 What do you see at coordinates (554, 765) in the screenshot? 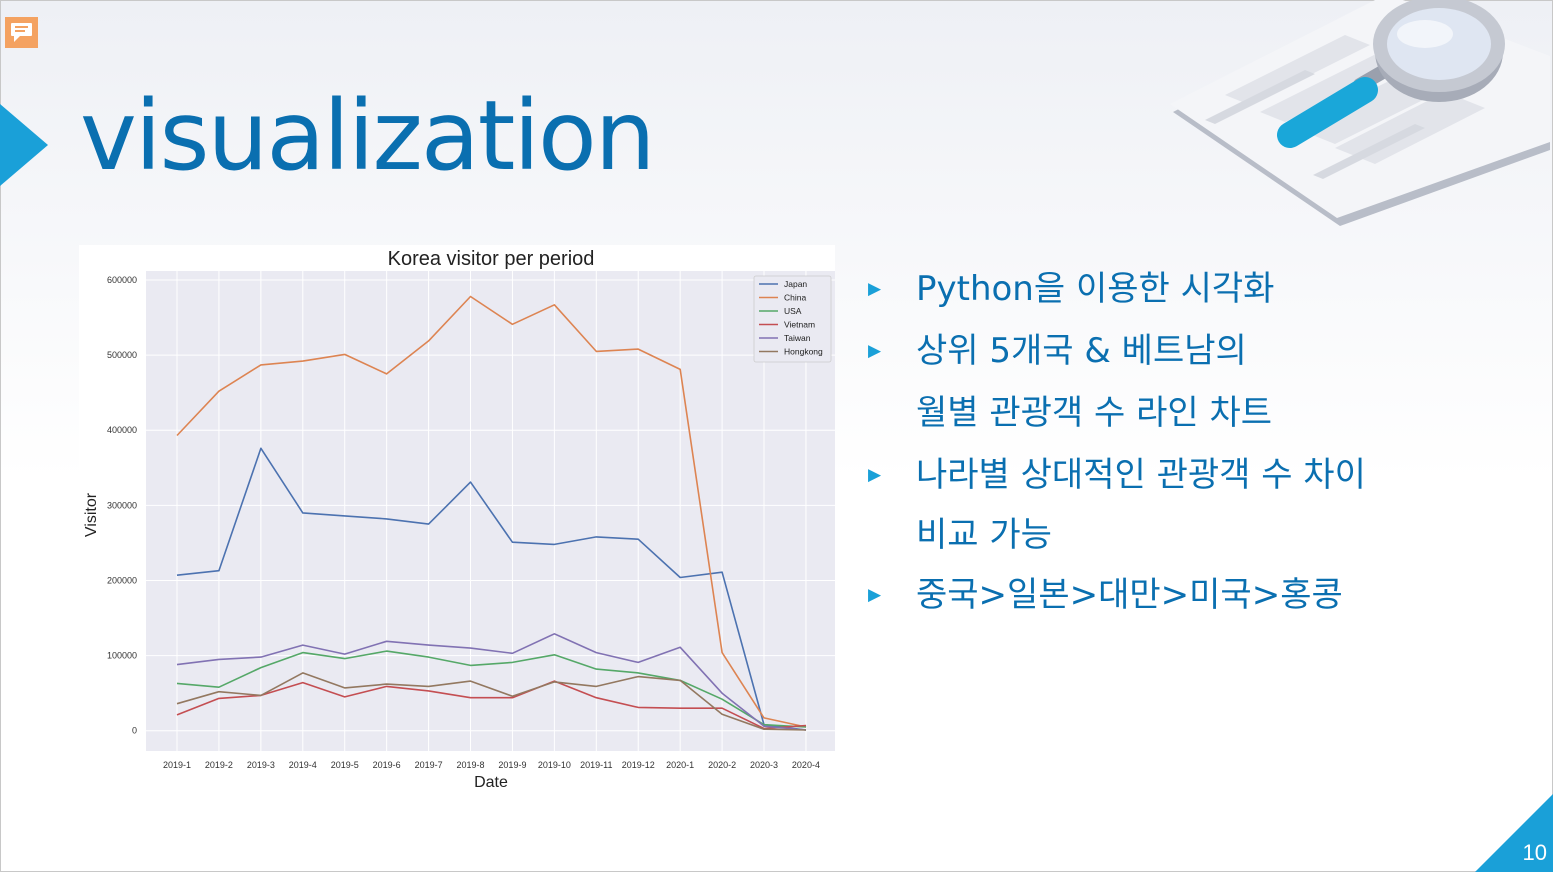
I see `x-tick-label: 2019-10` at bounding box center [554, 765].